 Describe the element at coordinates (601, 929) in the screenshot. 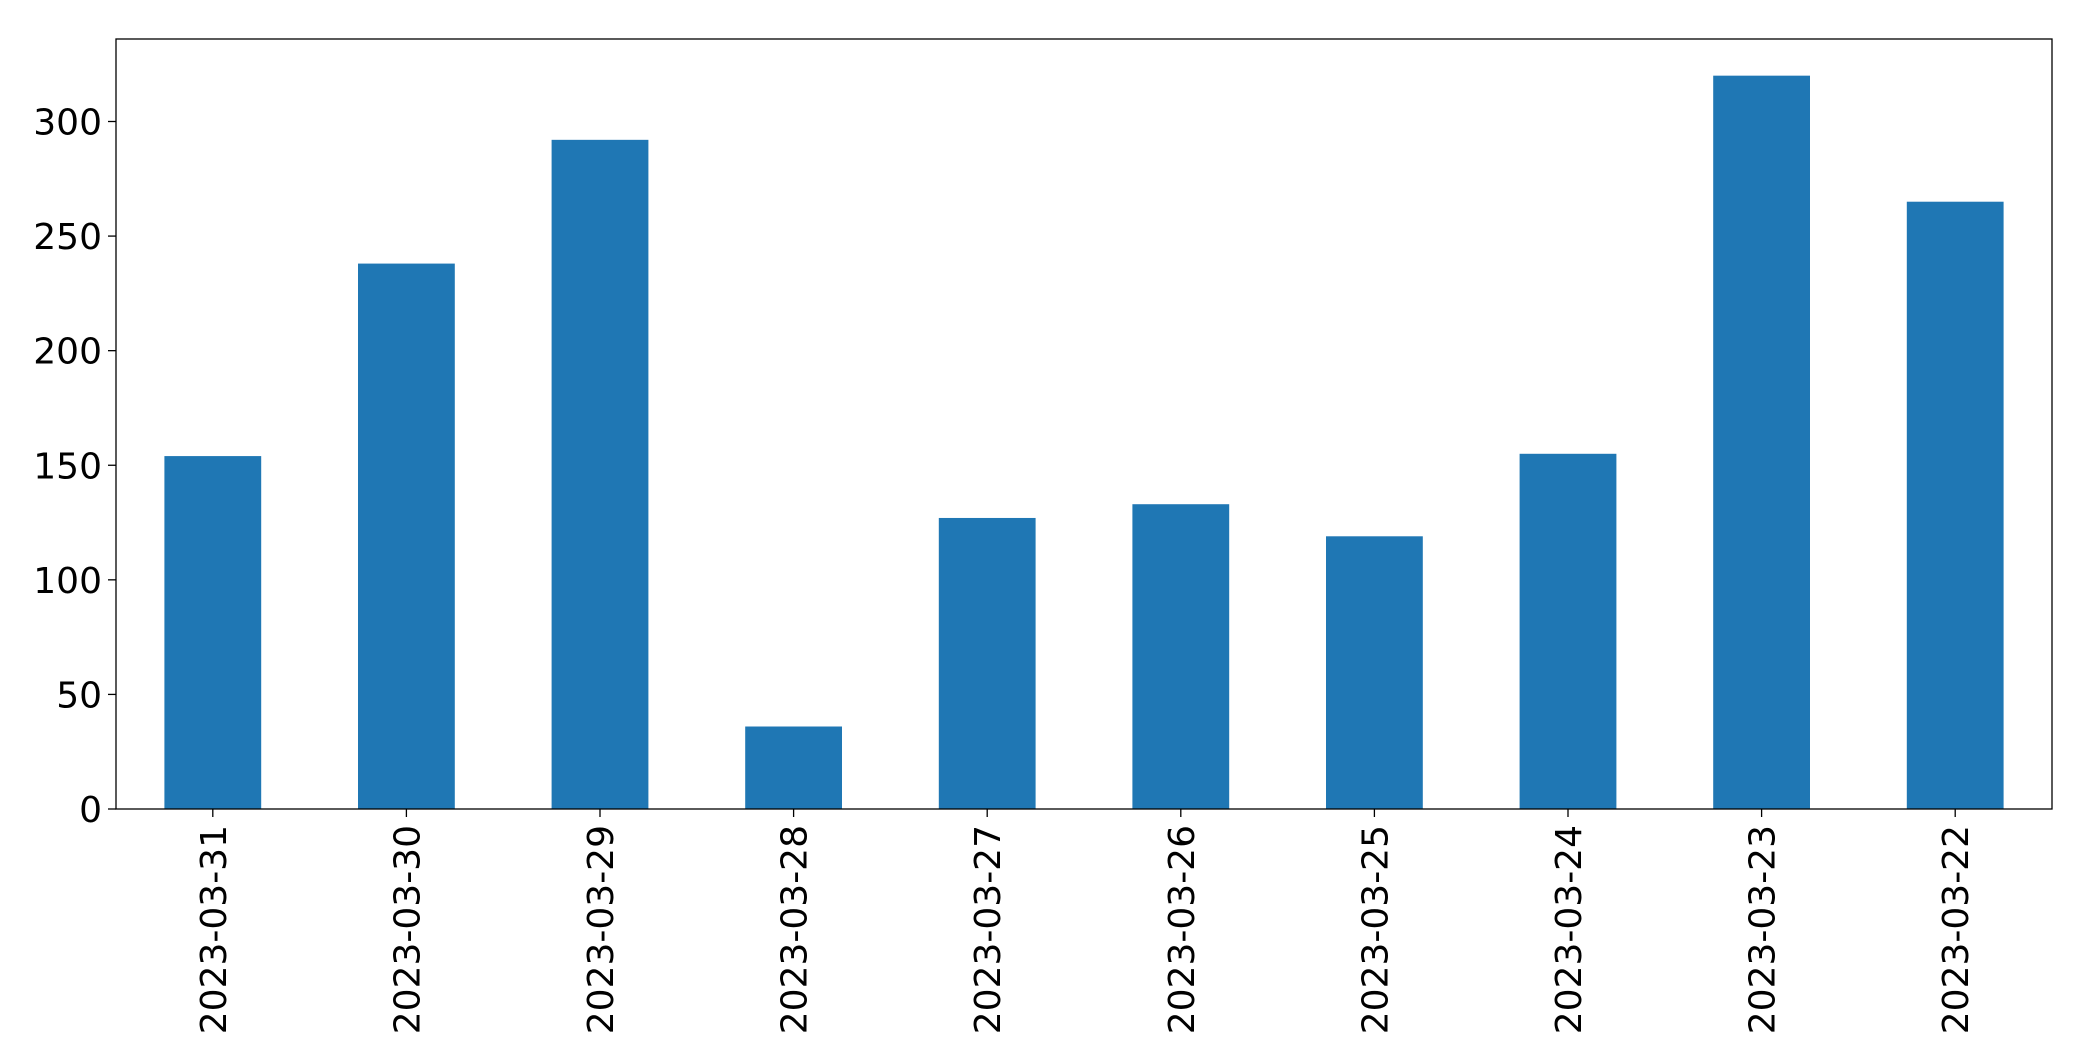

I see `x-tick-label: 2023-03-29` at that location.